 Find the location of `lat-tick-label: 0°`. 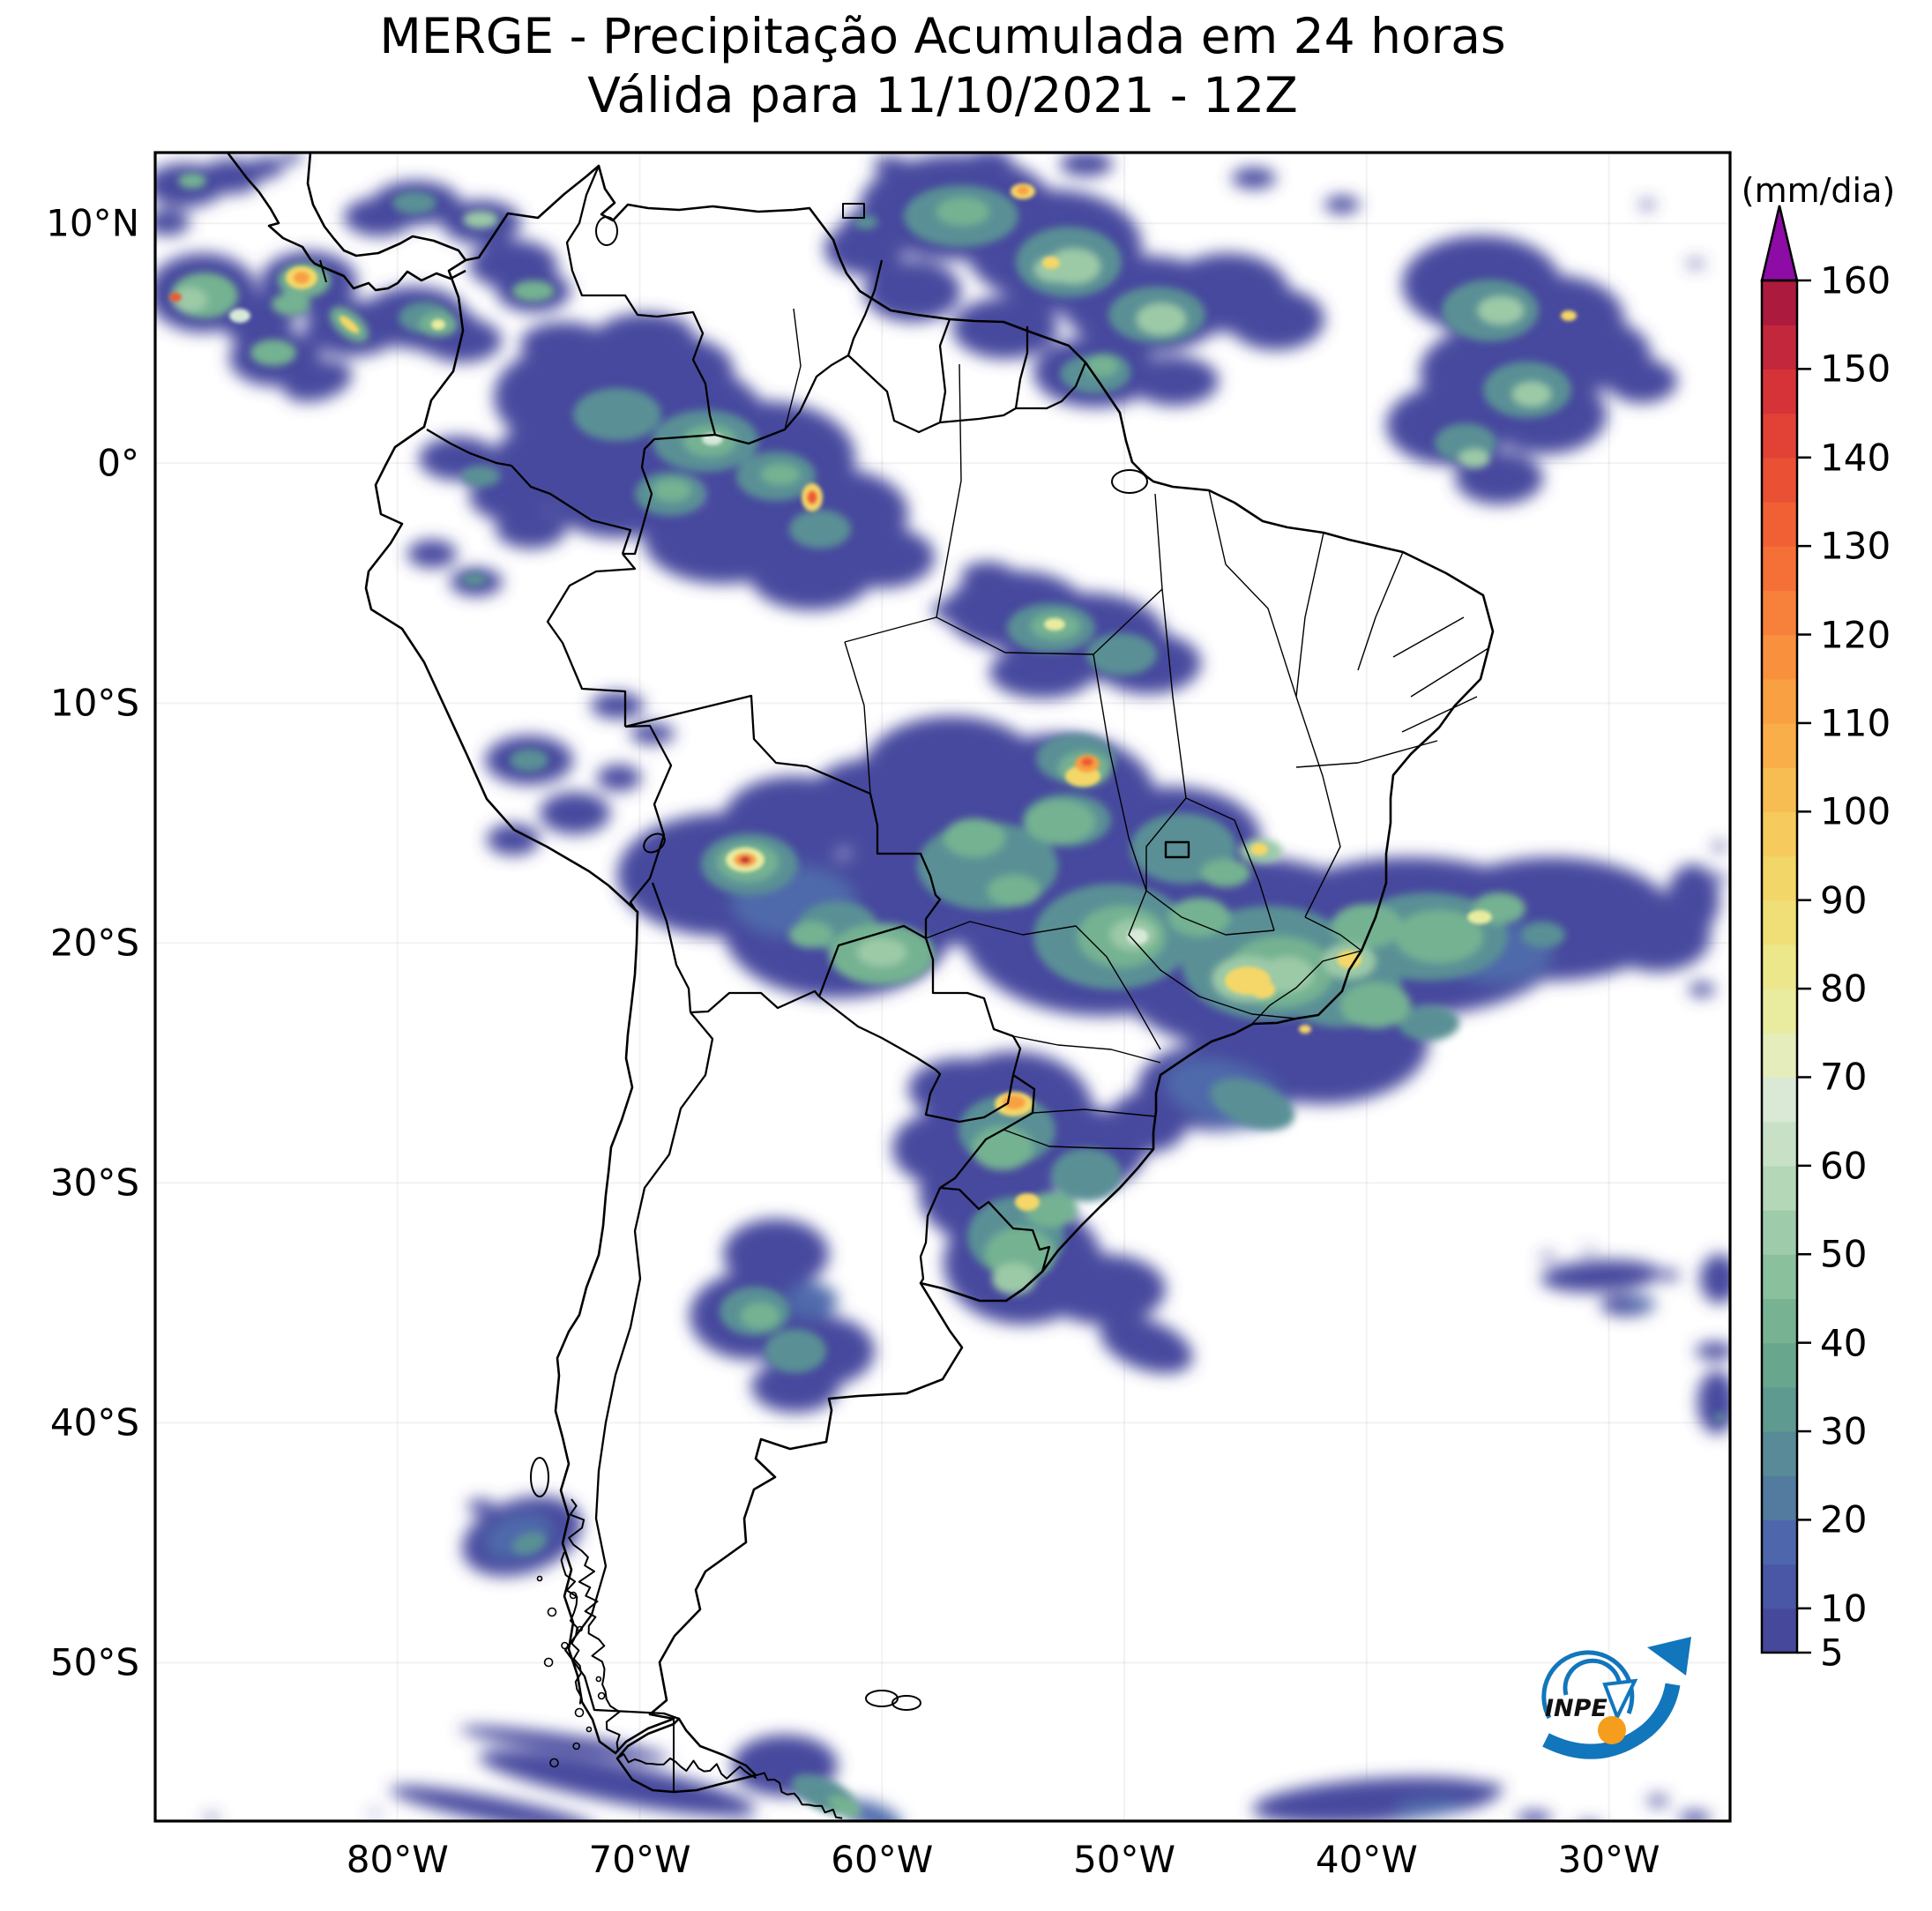

lat-tick-label: 0° is located at coordinates (118, 463).